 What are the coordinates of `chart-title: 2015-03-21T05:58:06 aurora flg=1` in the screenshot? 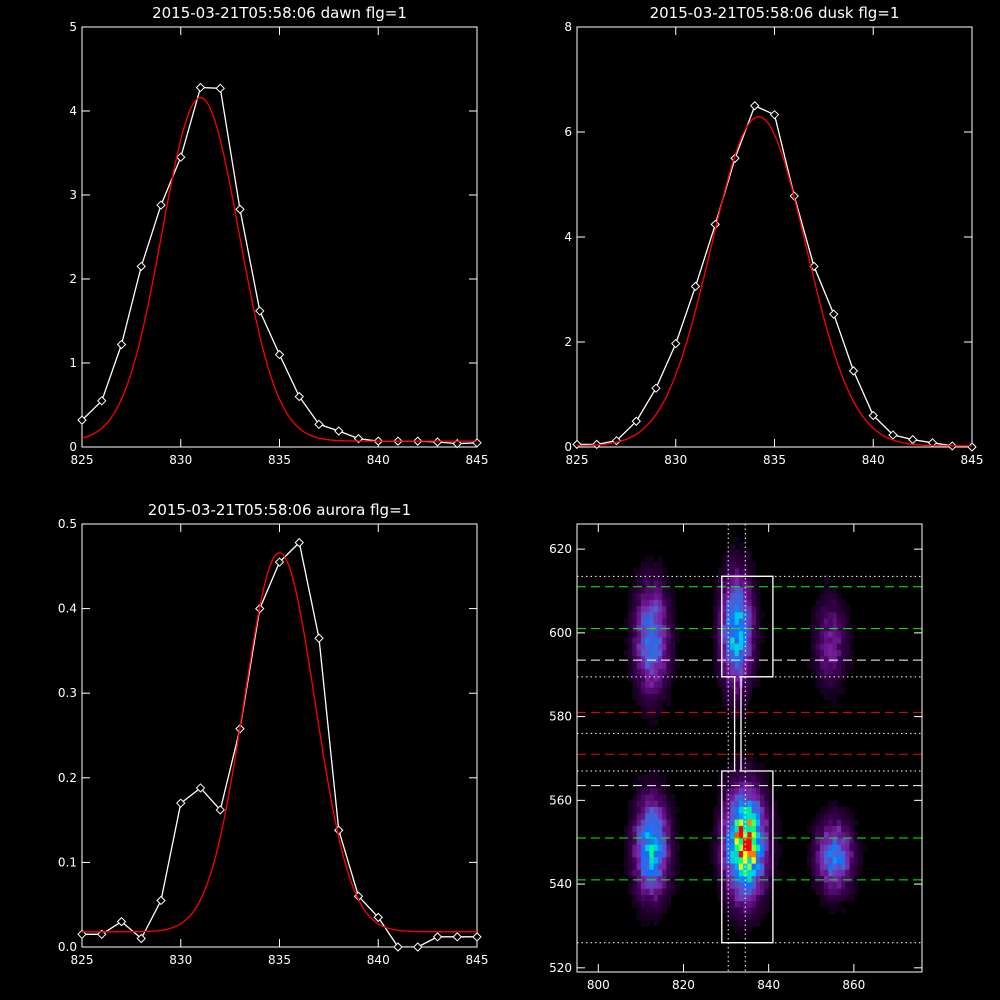 It's located at (279, 510).